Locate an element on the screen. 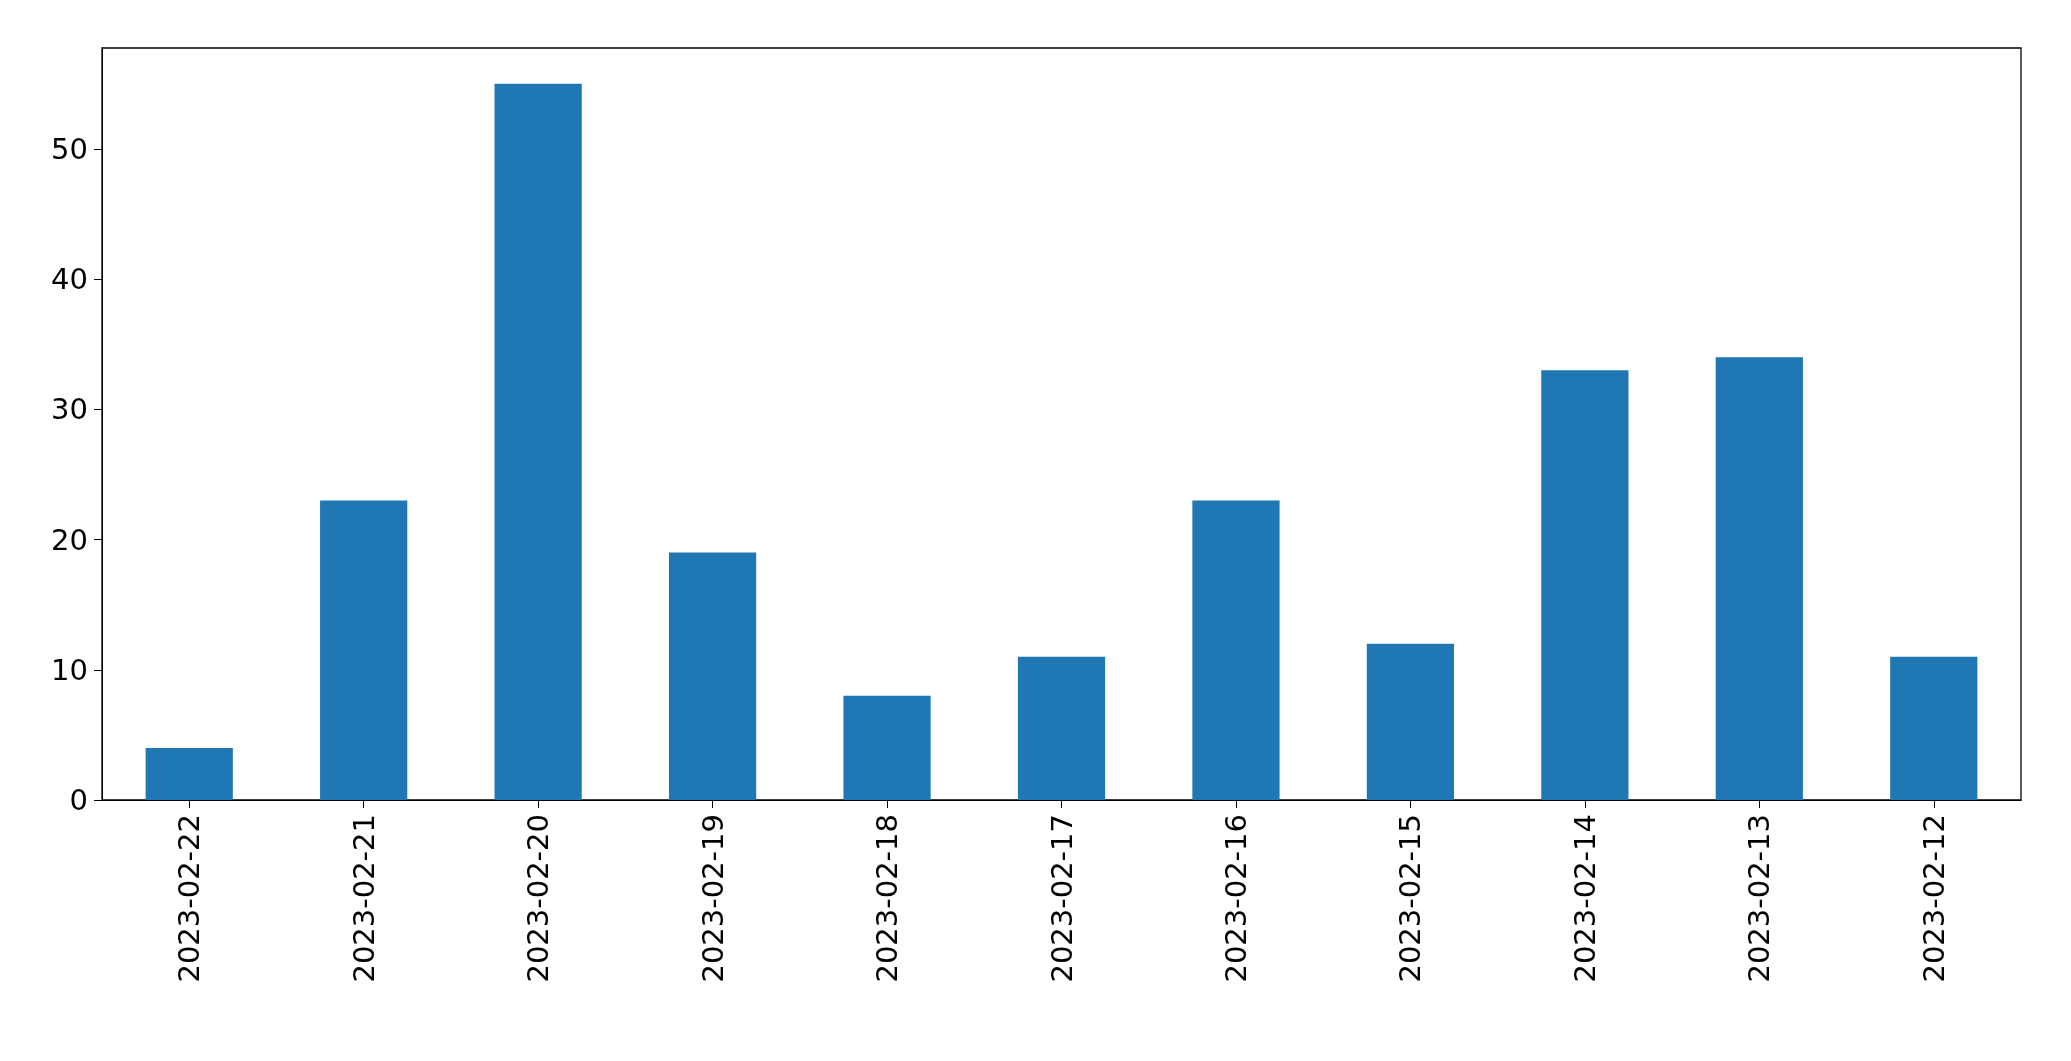 The width and height of the screenshot is (2071, 1061). x-tick-label: 2023-02-15 is located at coordinates (1410, 898).